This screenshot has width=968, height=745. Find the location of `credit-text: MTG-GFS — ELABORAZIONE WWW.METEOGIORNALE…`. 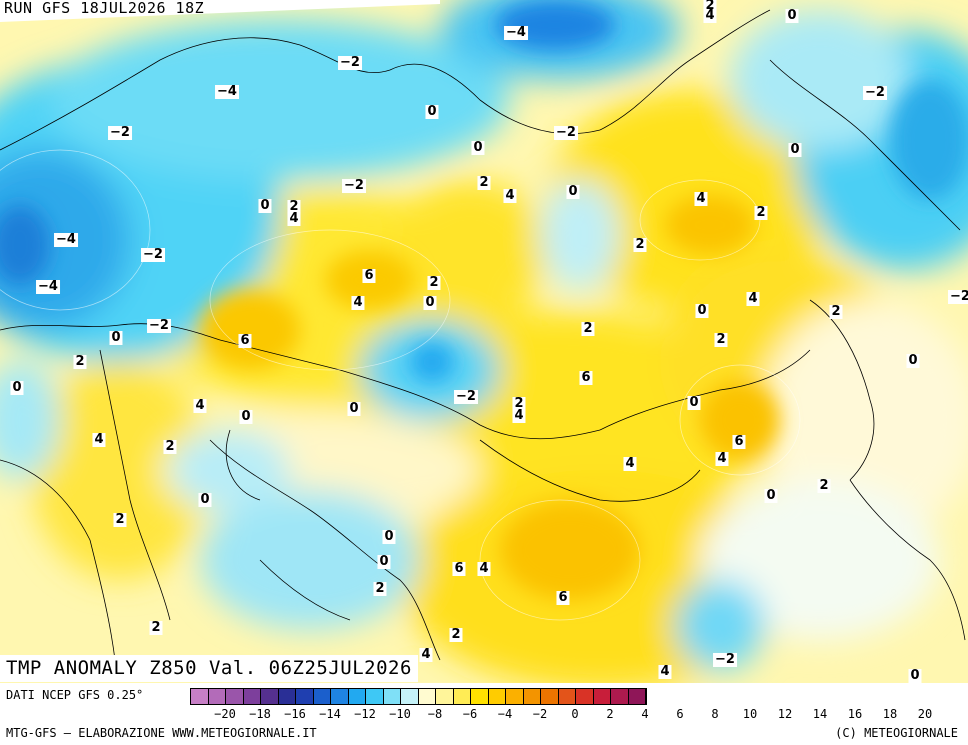

credit-text: MTG-GFS — ELABORAZIONE WWW.METEOGIORNALE… is located at coordinates (161, 733).